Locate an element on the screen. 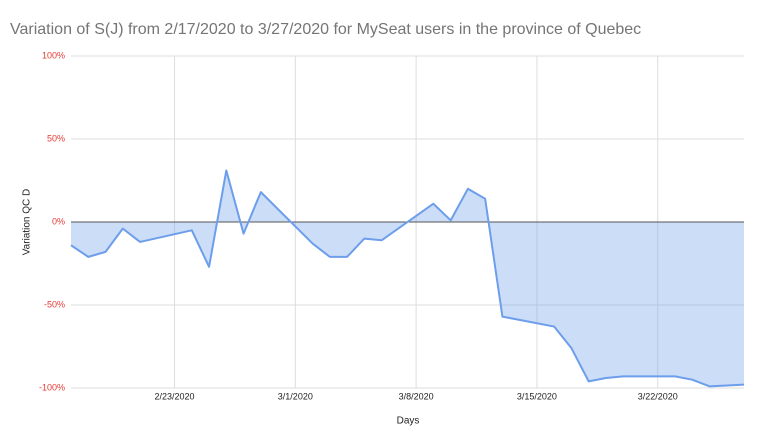 The width and height of the screenshot is (768, 439). x-tick-label: 3/22/2020 is located at coordinates (658, 396).